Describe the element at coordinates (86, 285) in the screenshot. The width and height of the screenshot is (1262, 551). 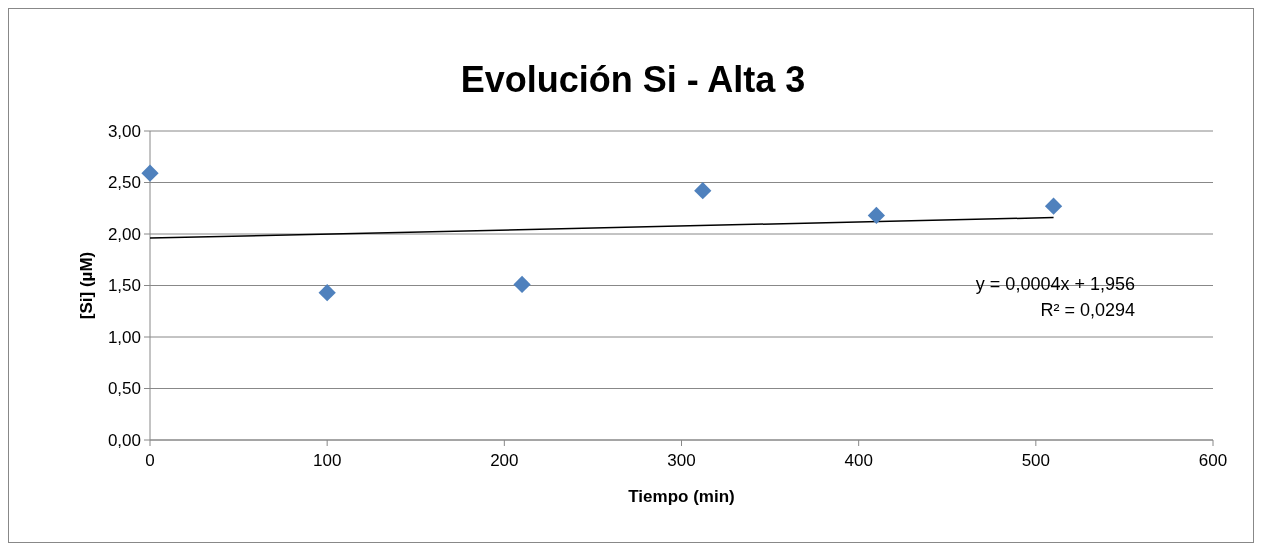
I see `y-axis-title: [Si] (µM)` at that location.